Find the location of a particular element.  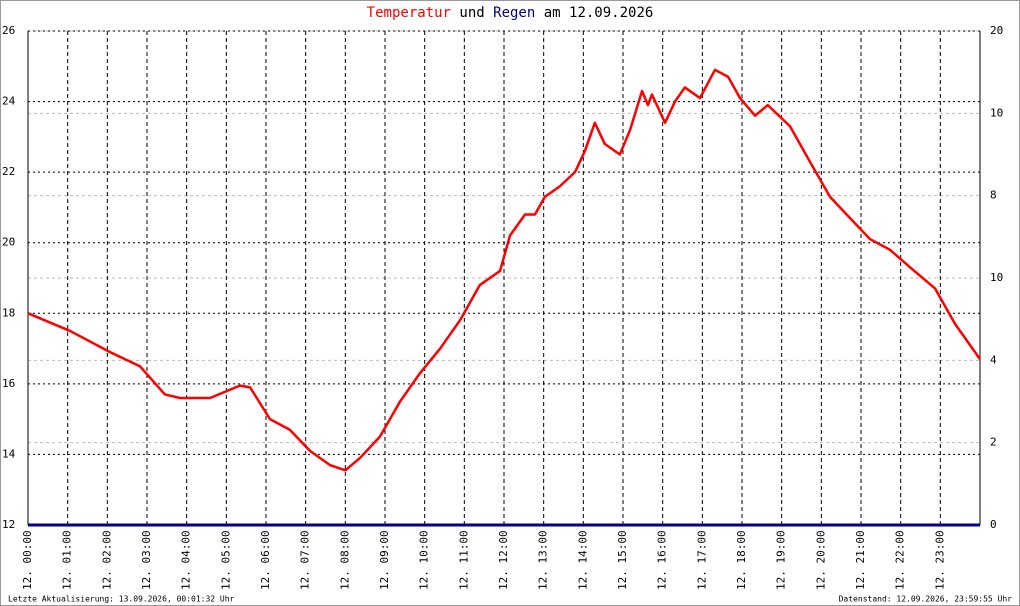

title-and: und is located at coordinates (471, 13).